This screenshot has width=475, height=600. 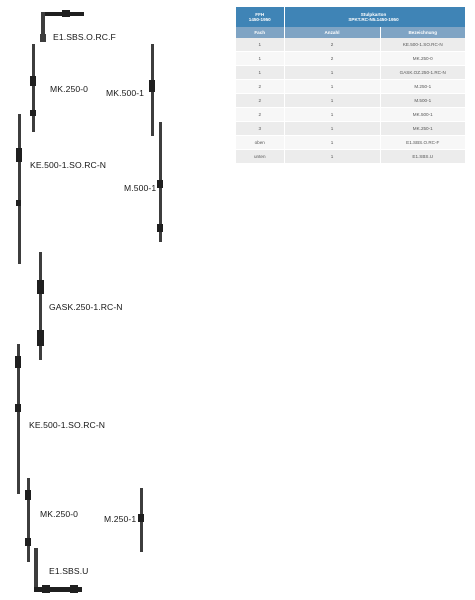 I want to click on ke500-top-block, so click(x=19, y=155).